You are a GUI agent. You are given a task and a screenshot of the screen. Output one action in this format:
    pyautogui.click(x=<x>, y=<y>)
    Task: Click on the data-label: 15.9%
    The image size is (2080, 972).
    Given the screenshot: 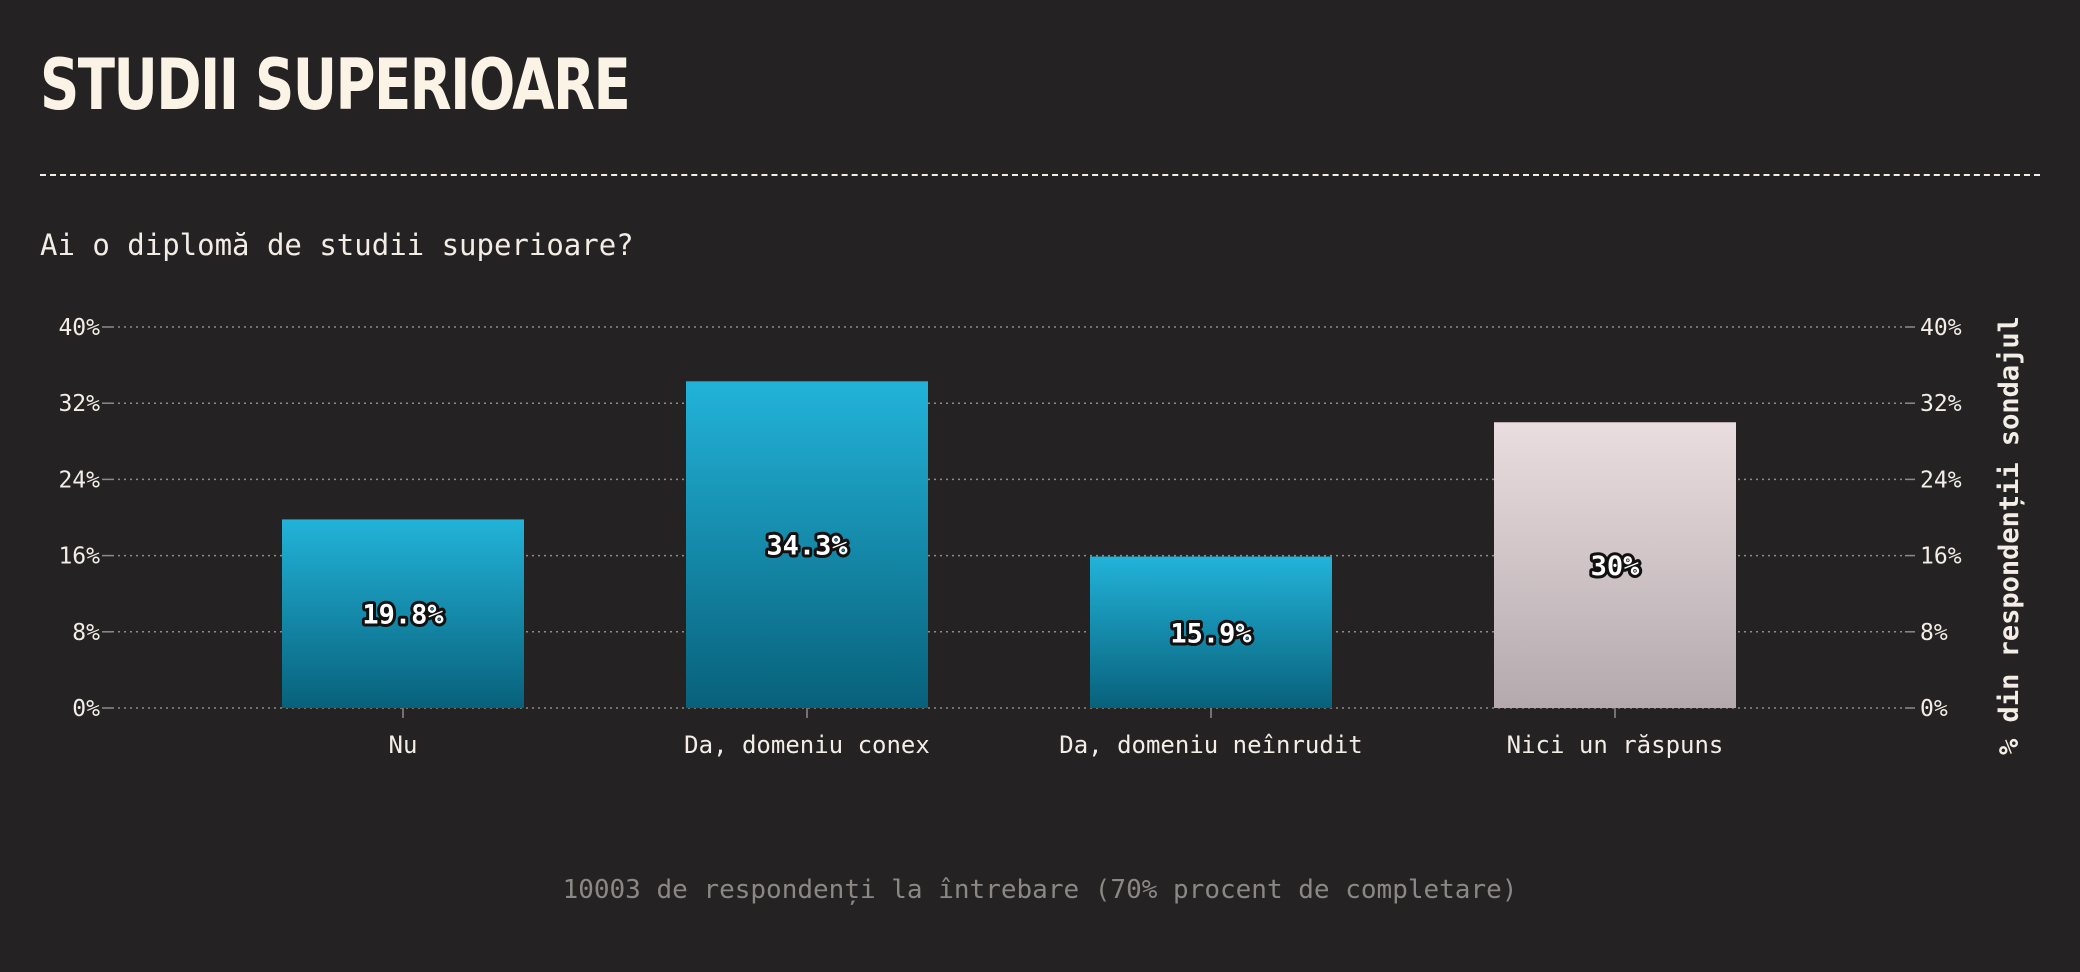 What is the action you would take?
    pyautogui.click(x=1211, y=633)
    